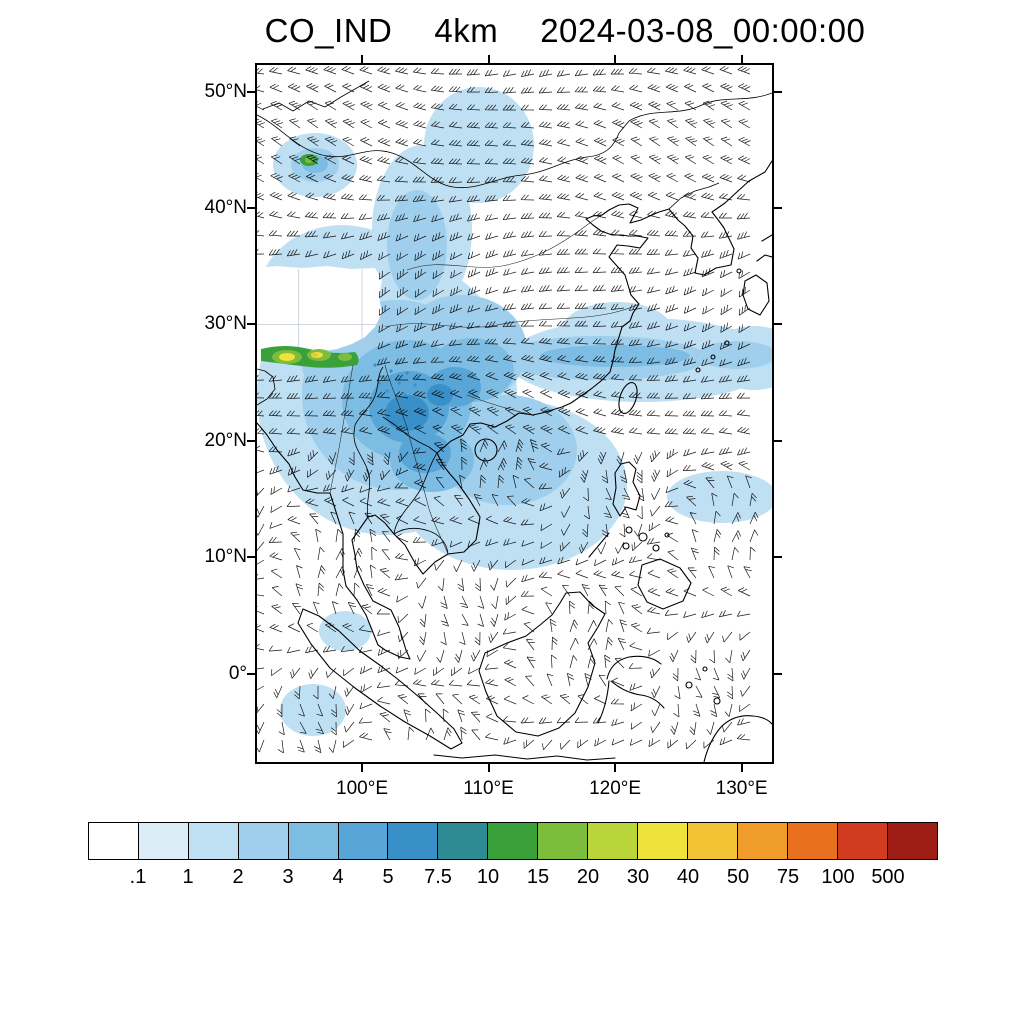 The image size is (1024, 1024). What do you see at coordinates (838, 877) in the screenshot?
I see `colorbar-tick-label: 100` at bounding box center [838, 877].